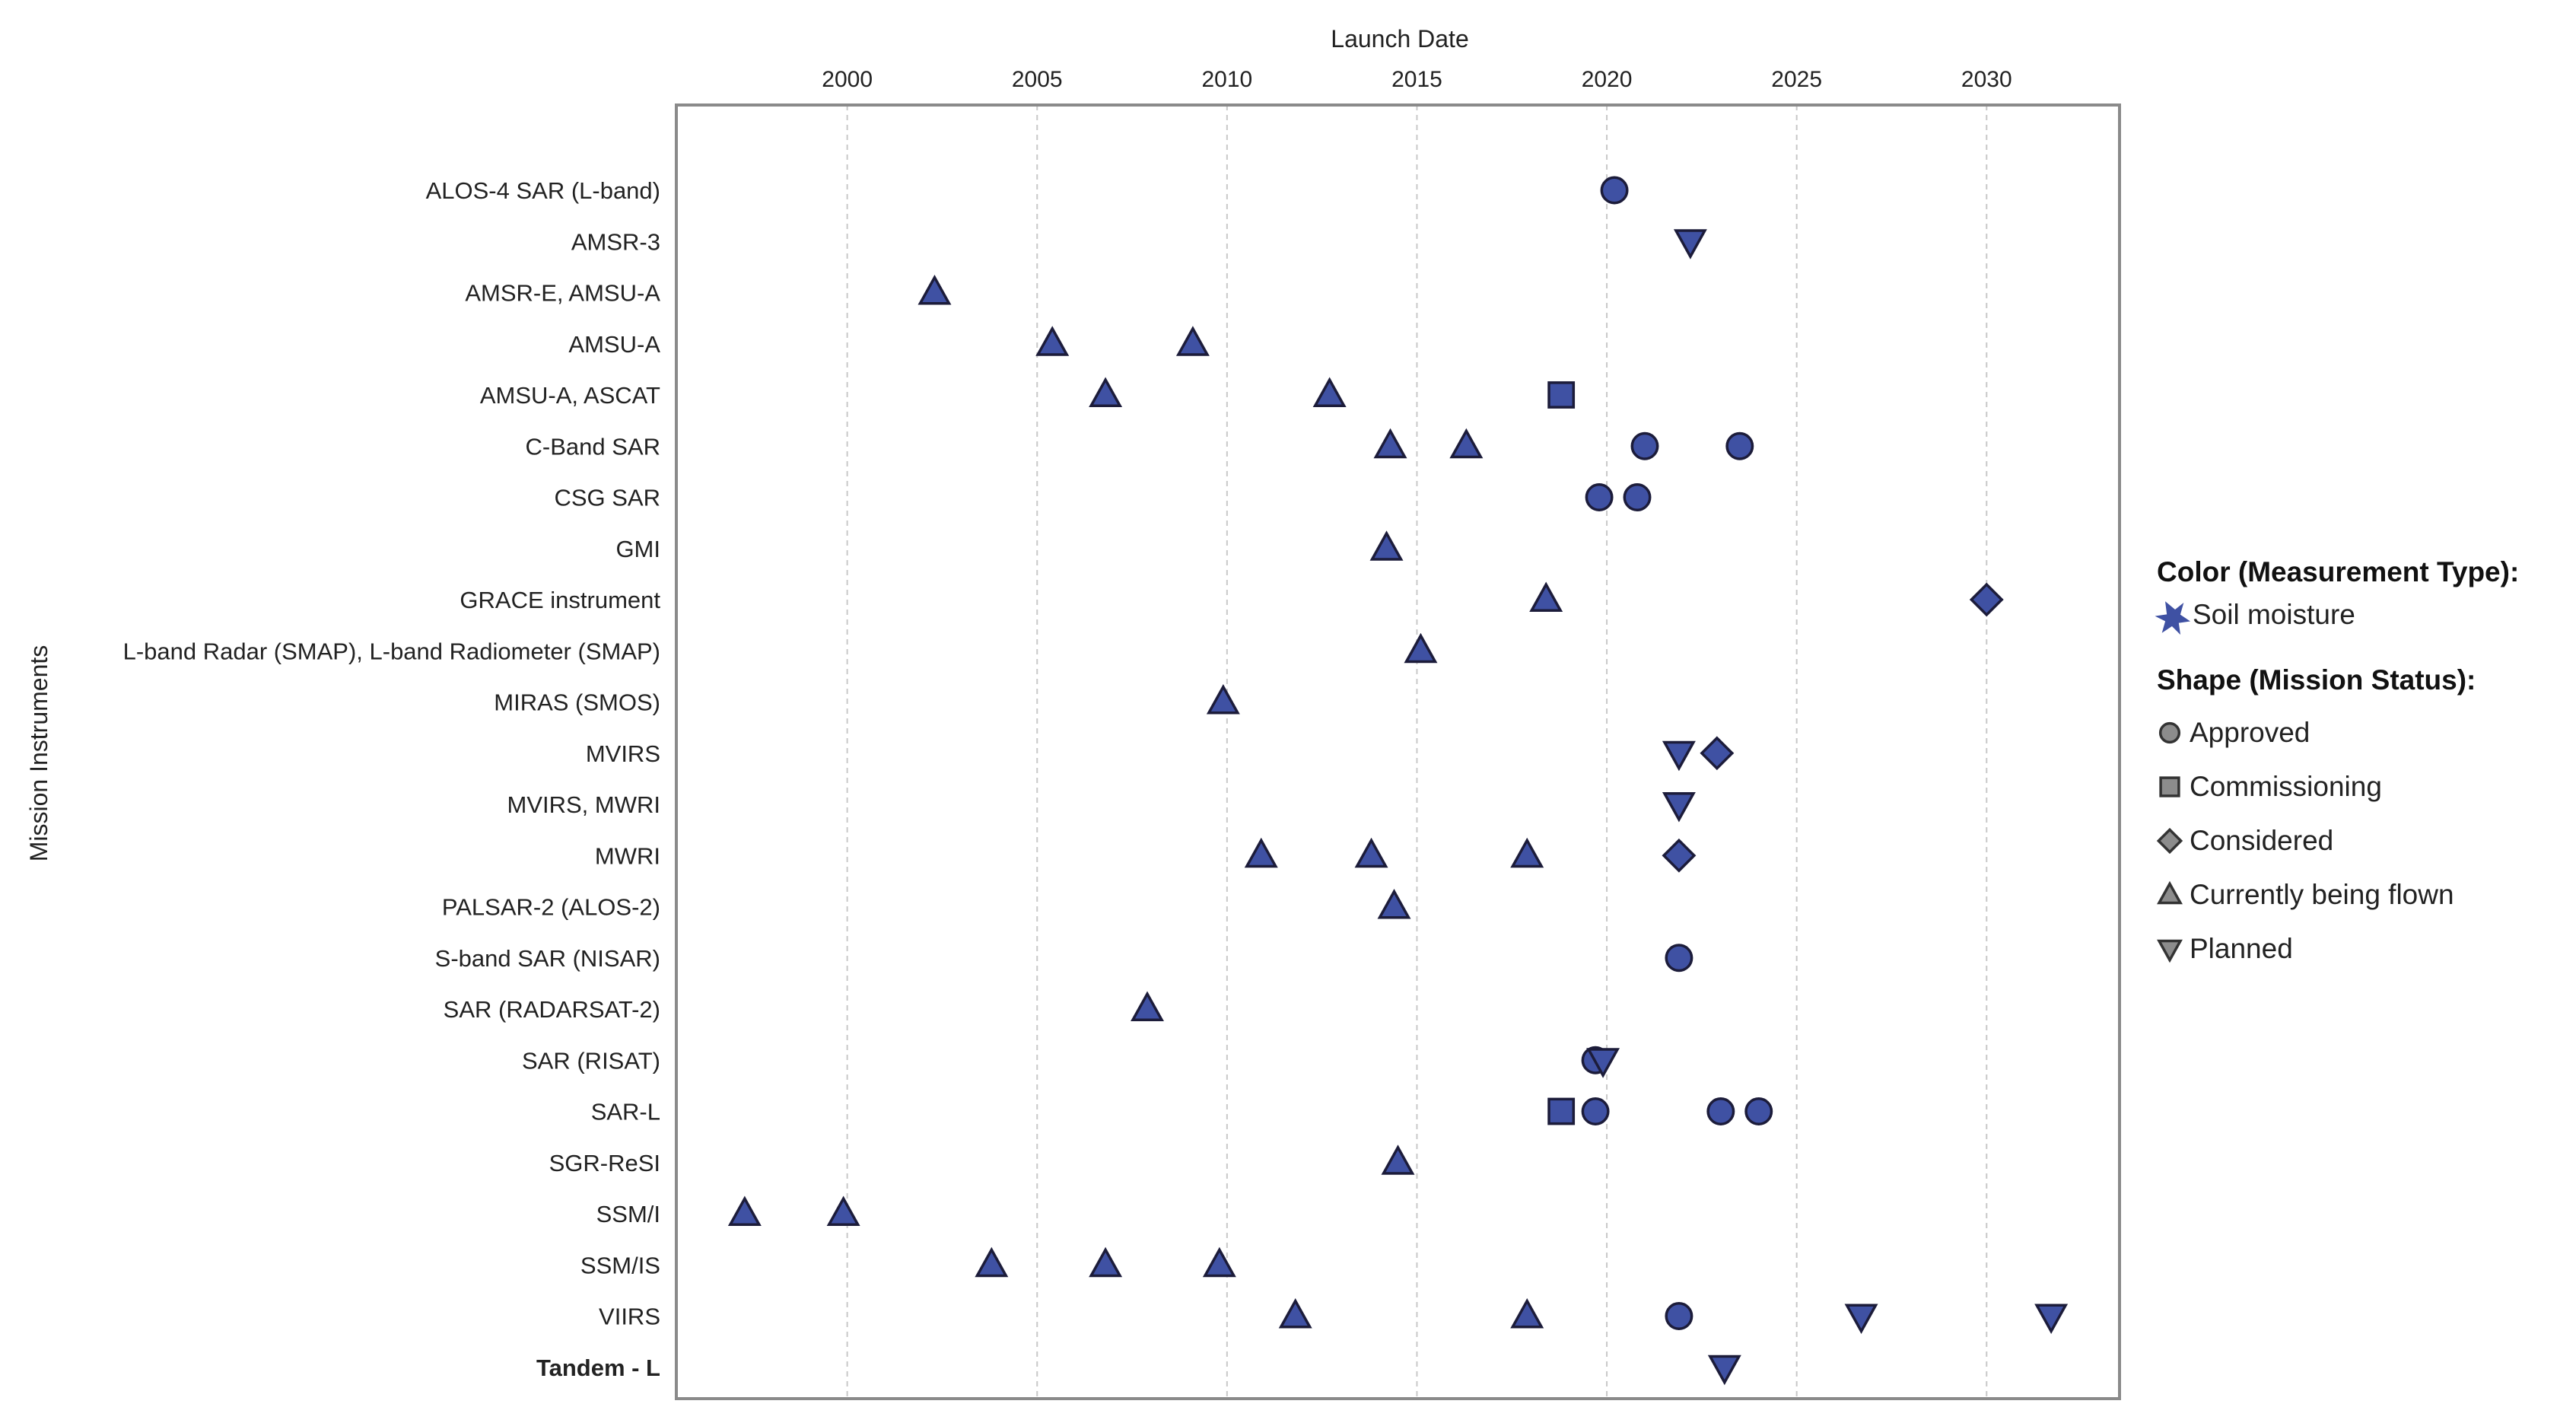  I want to click on category-label: VIIRS, so click(630, 1317).